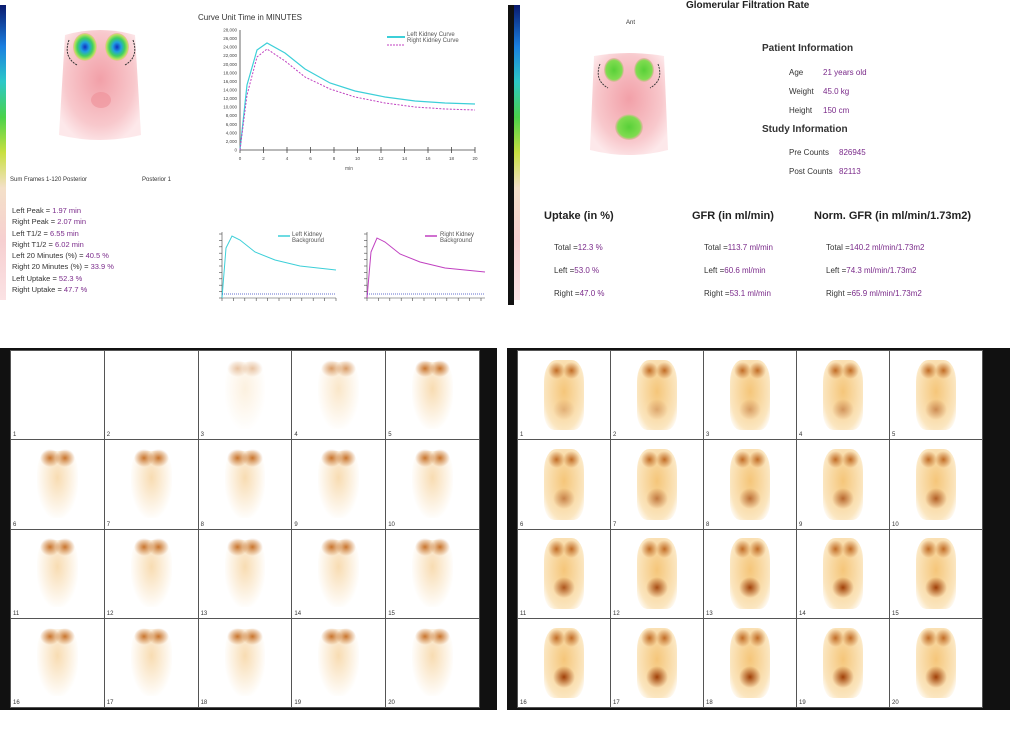 The width and height of the screenshot is (1024, 729). I want to click on uptake-heading: Uptake (in %), so click(579, 216).